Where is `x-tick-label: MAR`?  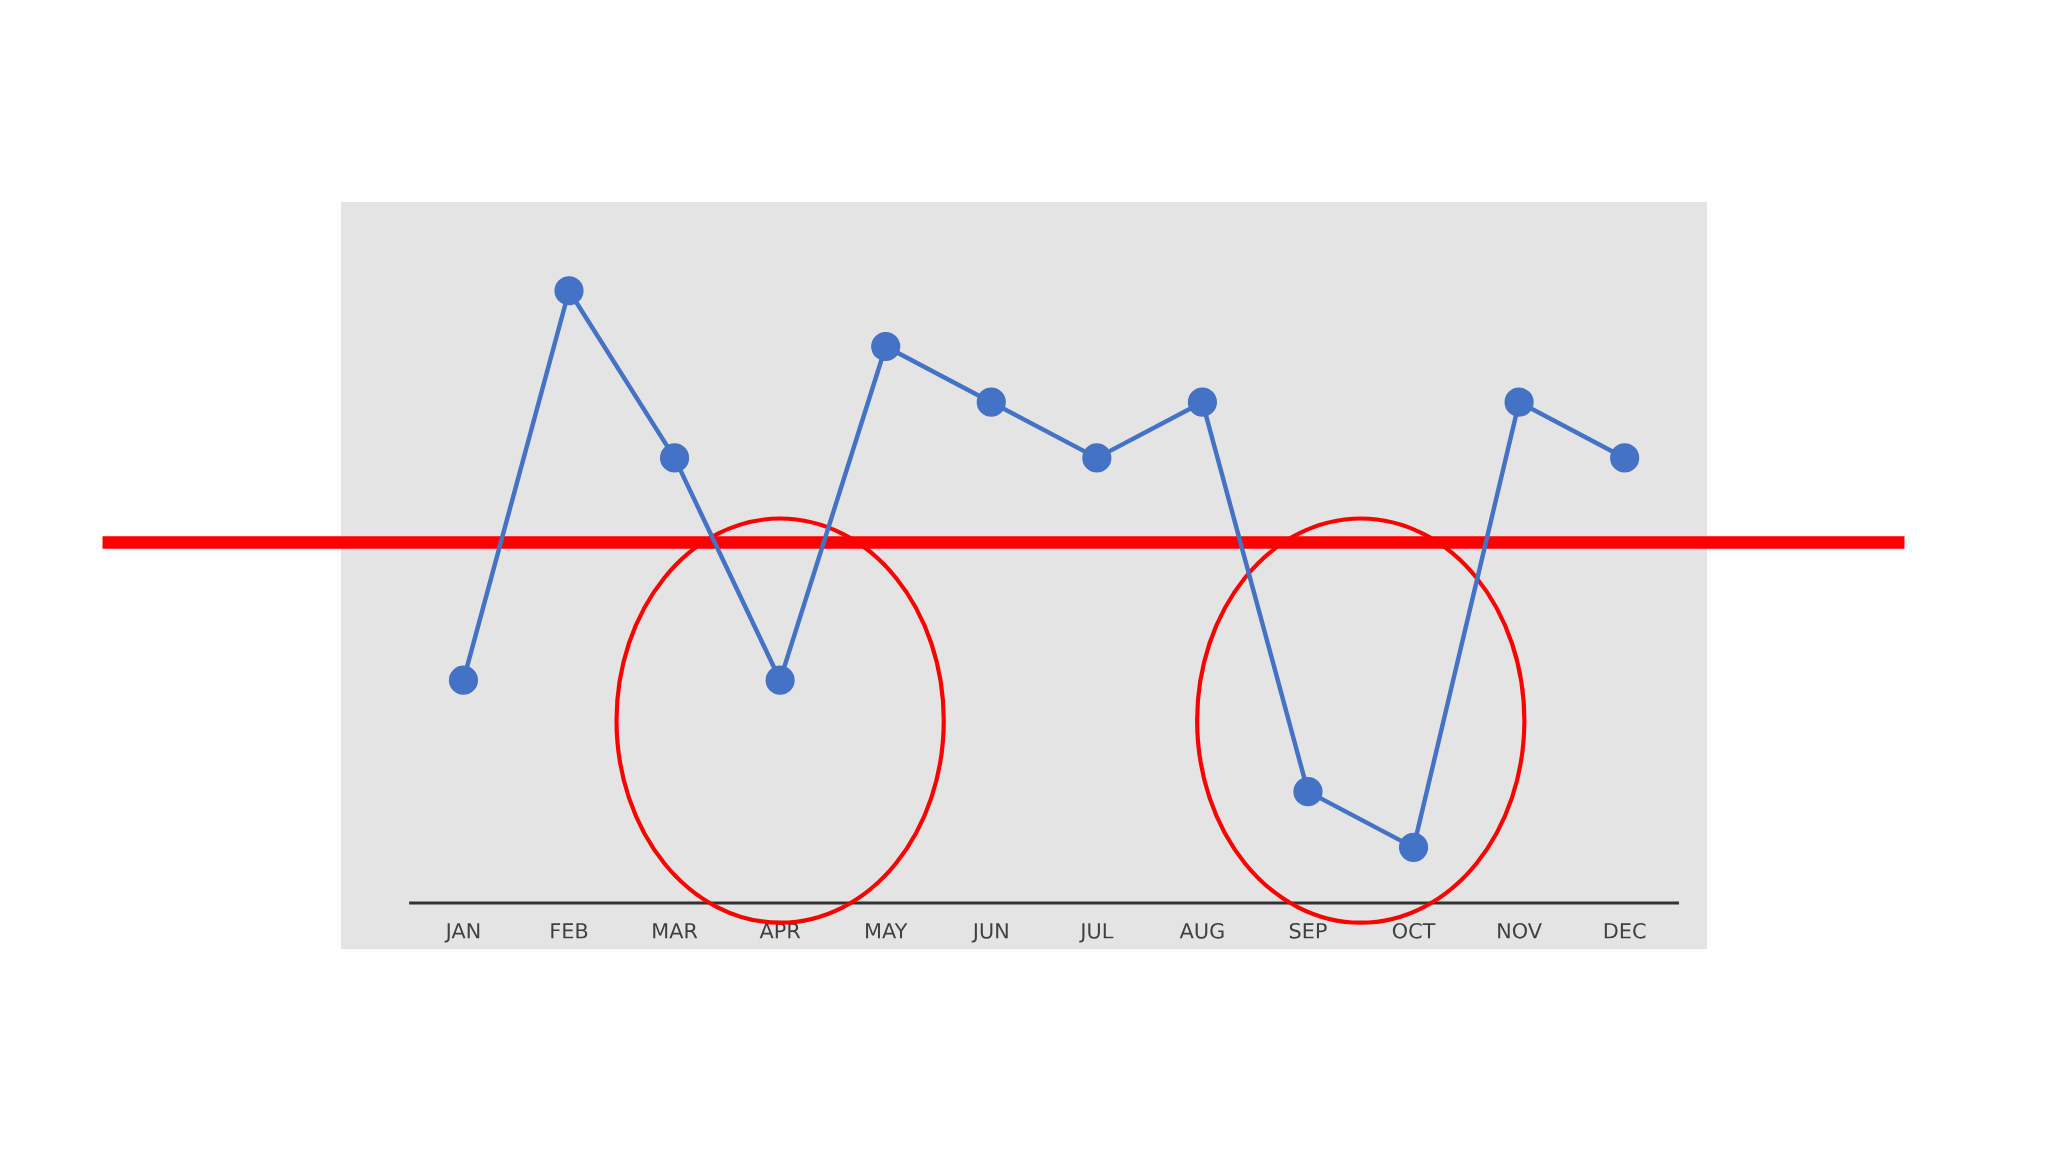 x-tick-label: MAR is located at coordinates (675, 931).